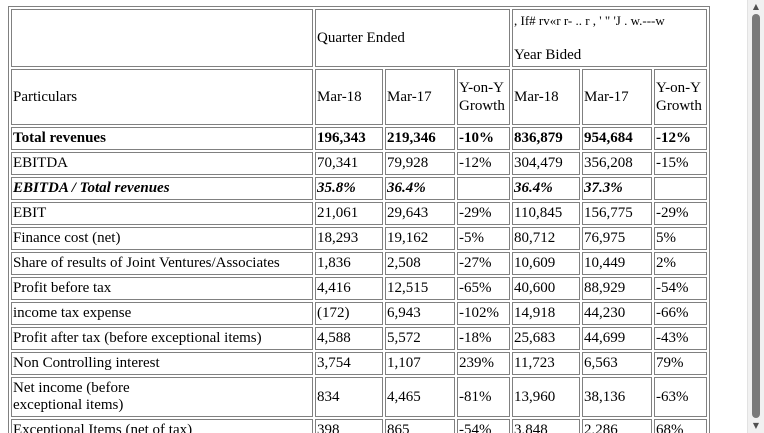 The image size is (764, 433). I want to click on scrollbar-thumb, so click(756, 216).